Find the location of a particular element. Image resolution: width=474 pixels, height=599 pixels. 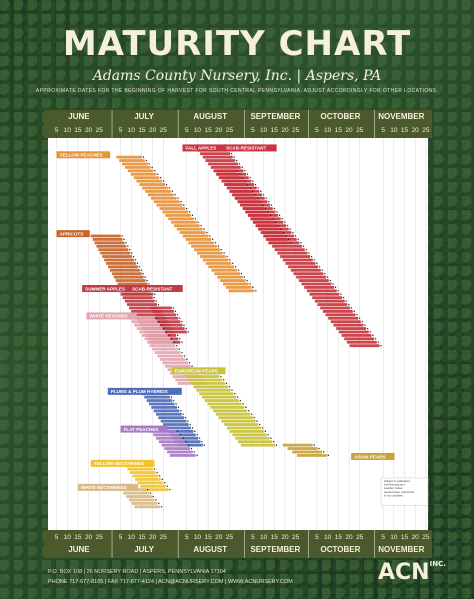

group-label: SCAB-RESISTANT is located at coordinates (246, 148).